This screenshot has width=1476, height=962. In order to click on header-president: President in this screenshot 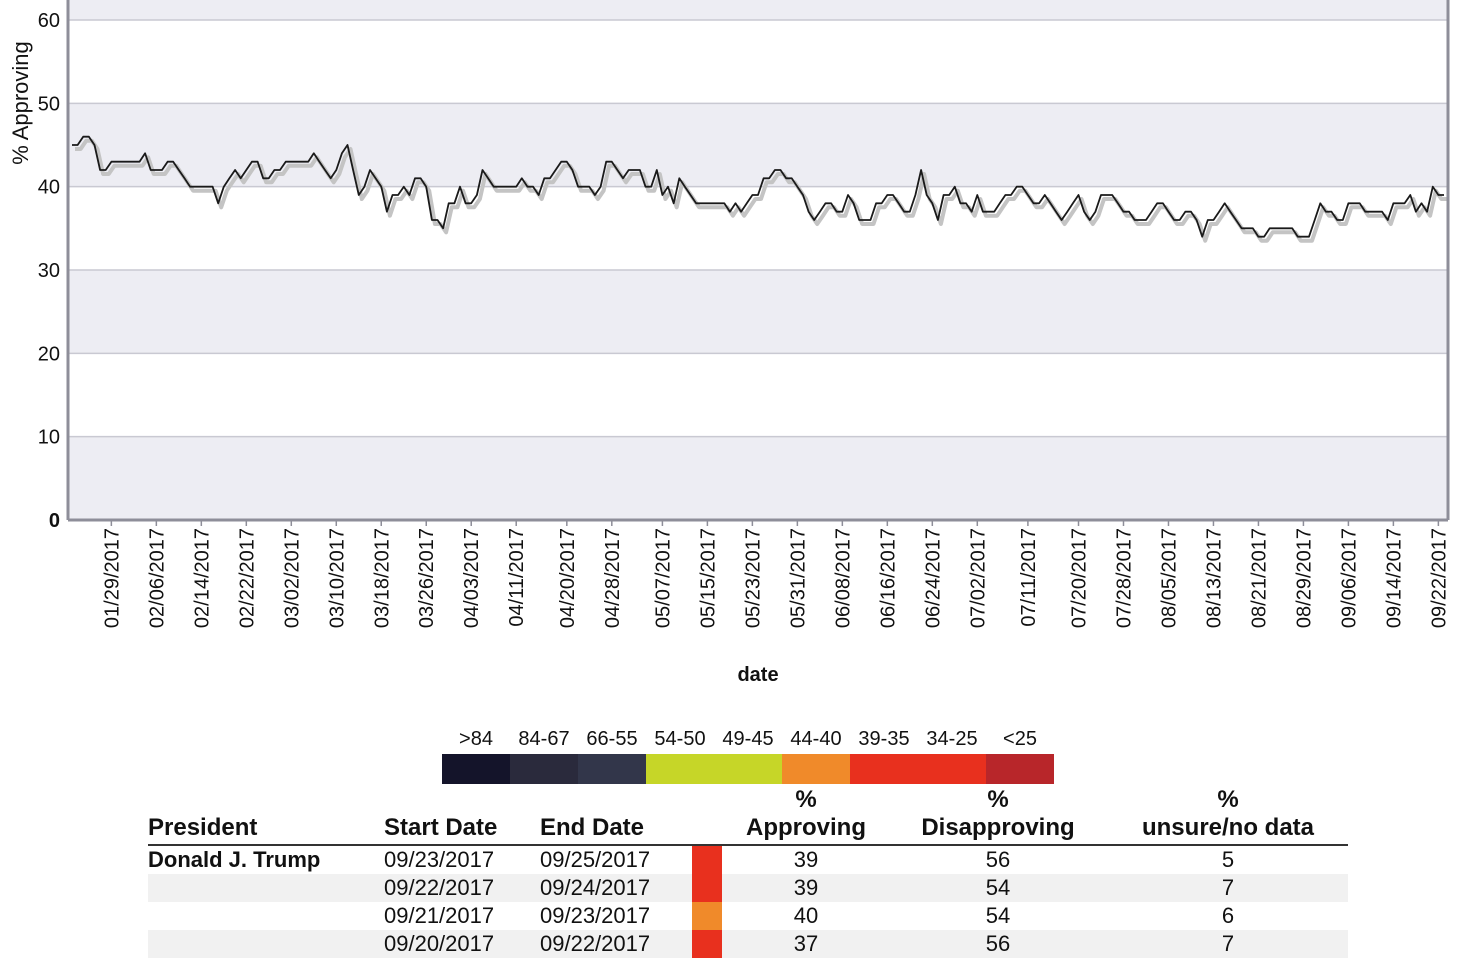, I will do `click(203, 827)`.